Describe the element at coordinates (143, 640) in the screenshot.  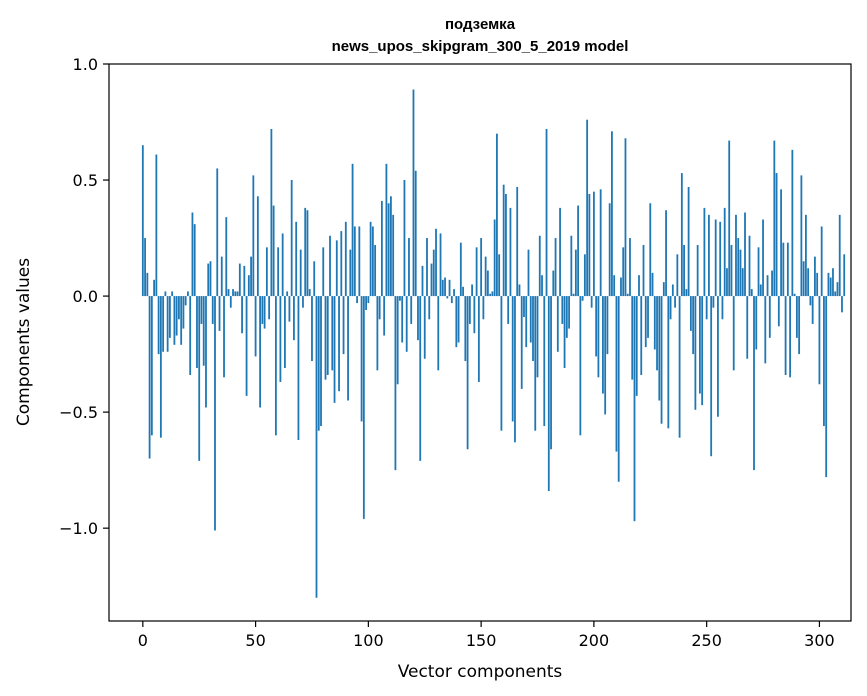
I see `x-tick-label: 0` at that location.